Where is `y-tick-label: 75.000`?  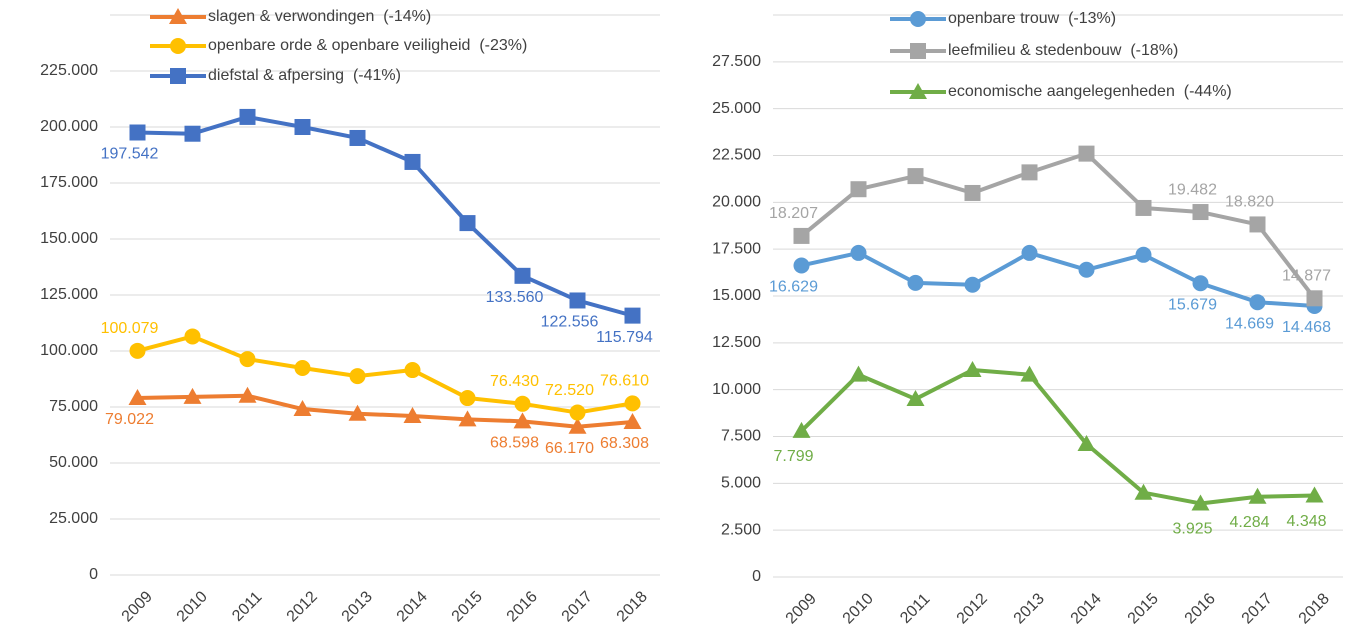
y-tick-label: 75.000 is located at coordinates (73, 406).